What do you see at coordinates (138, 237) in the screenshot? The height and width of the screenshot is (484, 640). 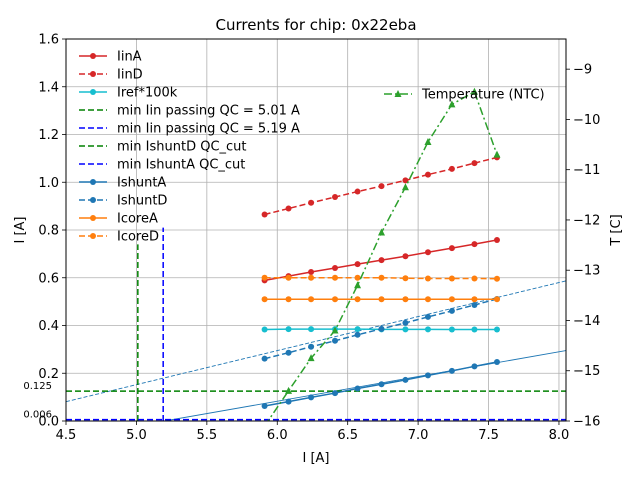 I see `legend-label: IcoreD` at bounding box center [138, 237].